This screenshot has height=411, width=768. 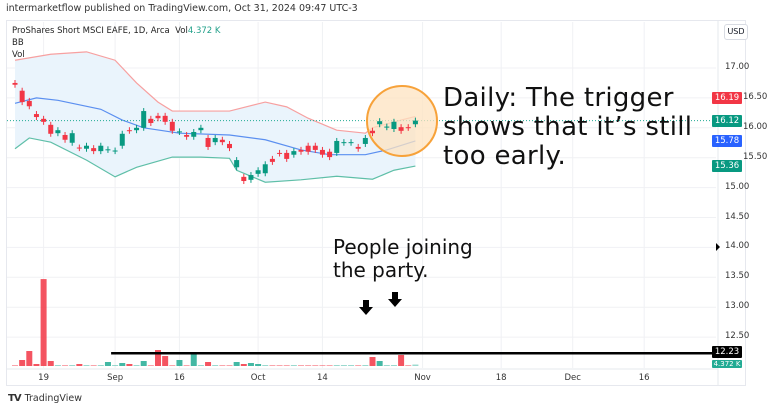 What do you see at coordinates (381, 270) in the screenshot?
I see `note-line: the party.` at bounding box center [381, 270].